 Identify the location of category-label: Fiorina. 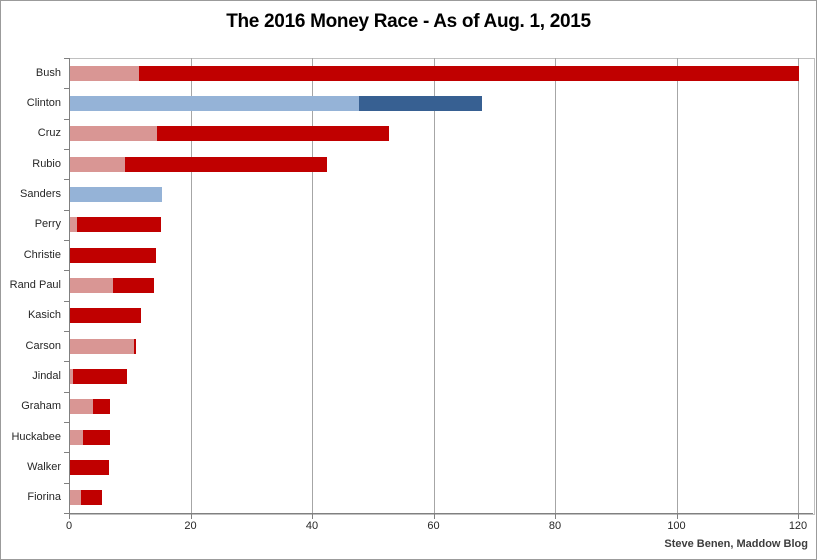
(44, 497).